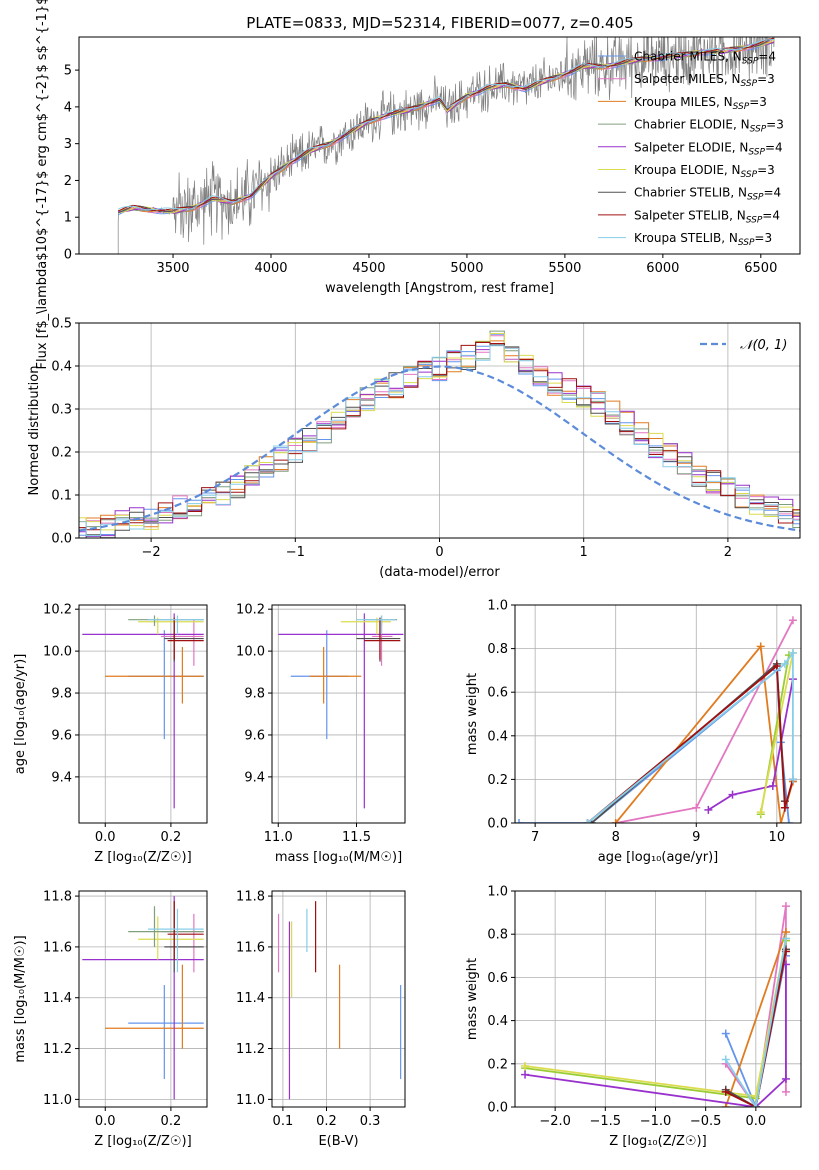 This screenshot has height=1170, width=819. What do you see at coordinates (278, 837) in the screenshot?
I see `x-tick-label: 11.0` at bounding box center [278, 837].